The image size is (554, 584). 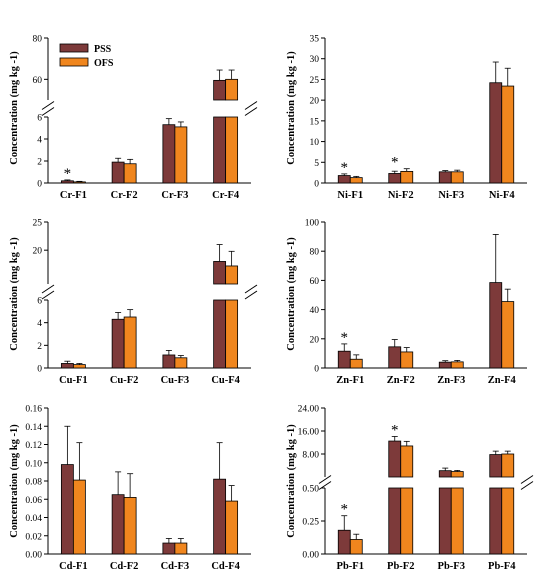 I want to click on y-tick-label: 0.10, so click(x=33, y=464).